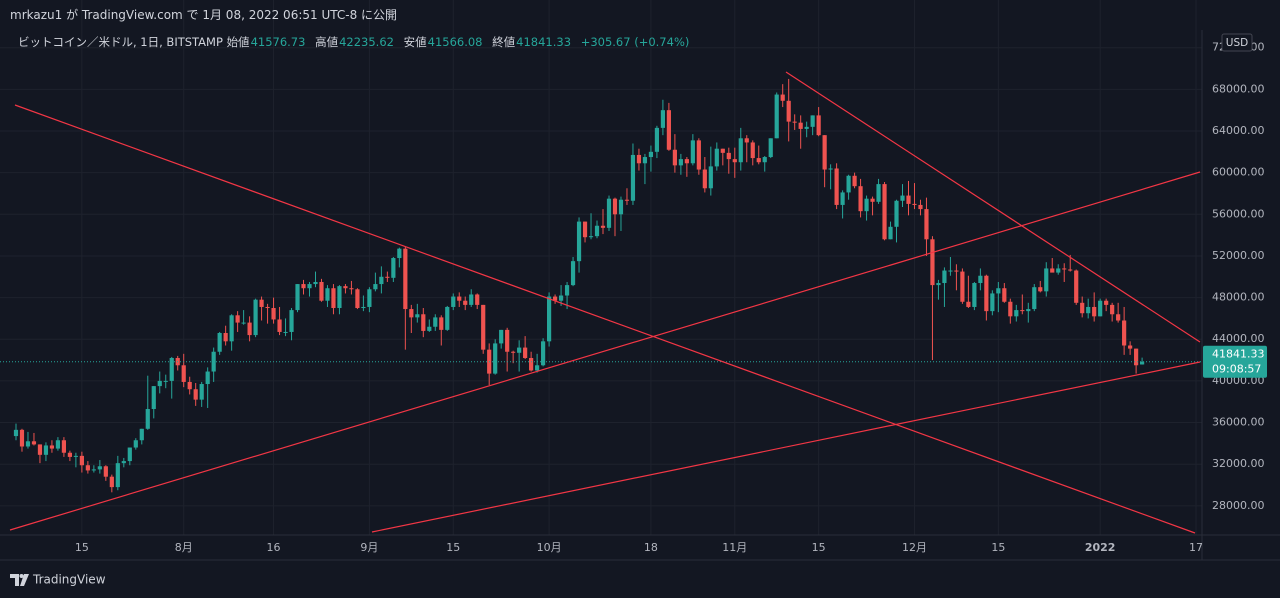 This screenshot has width=1280, height=598. Describe the element at coordinates (278, 42) in the screenshot. I see `open-value: 41576.73` at that location.